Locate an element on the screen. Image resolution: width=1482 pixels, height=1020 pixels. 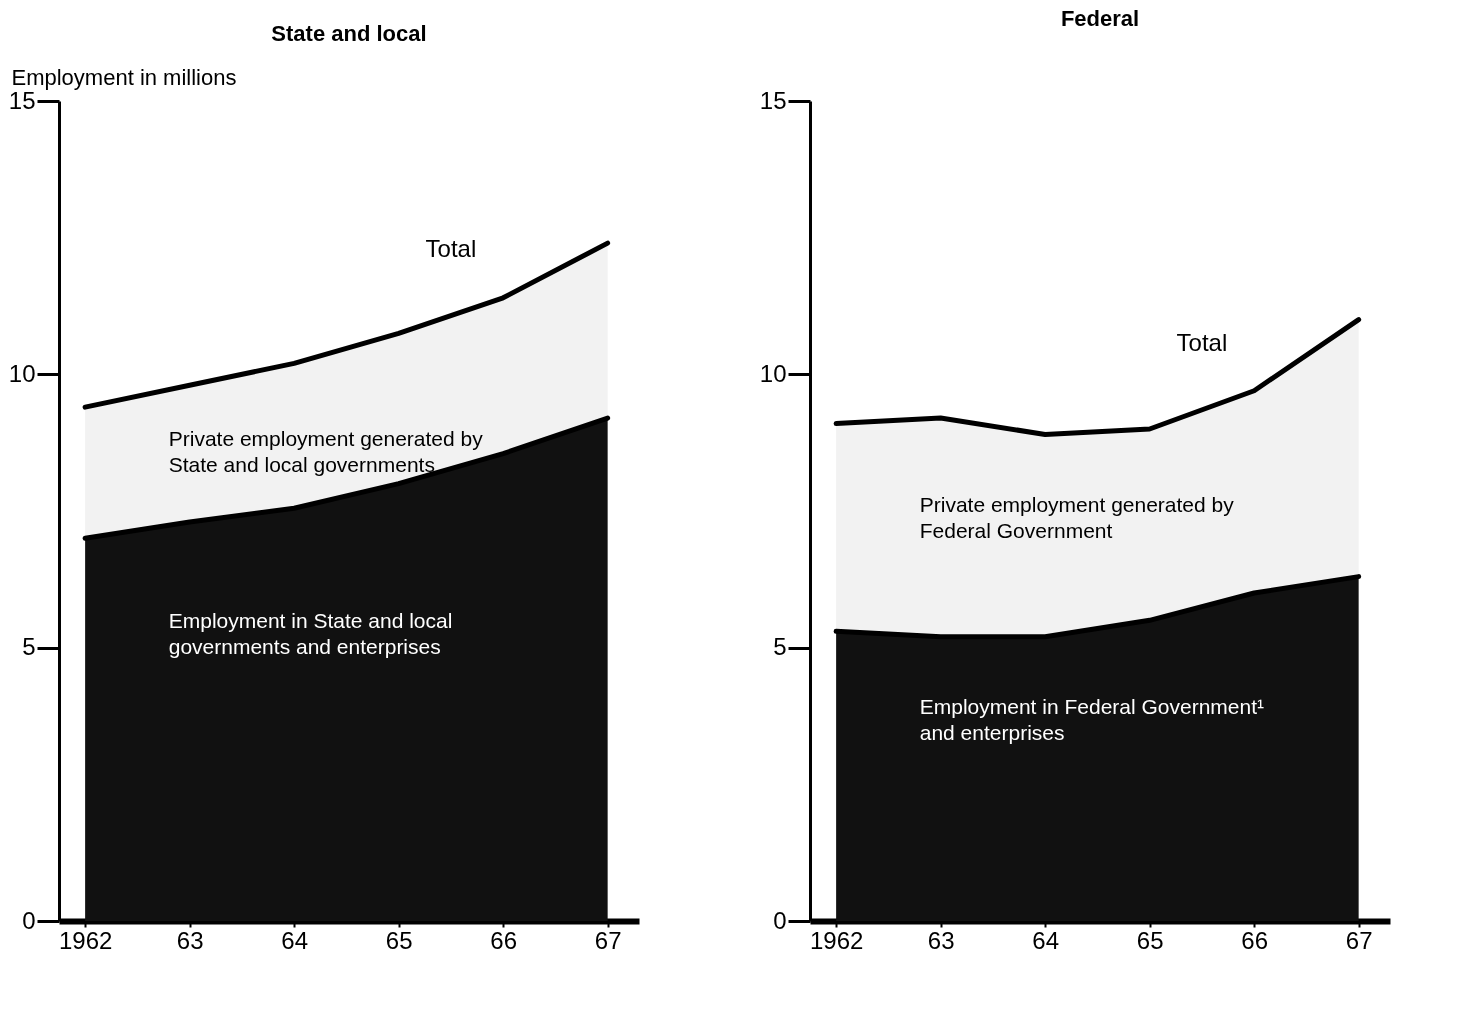
chart-title: State and local is located at coordinates (349, 33).